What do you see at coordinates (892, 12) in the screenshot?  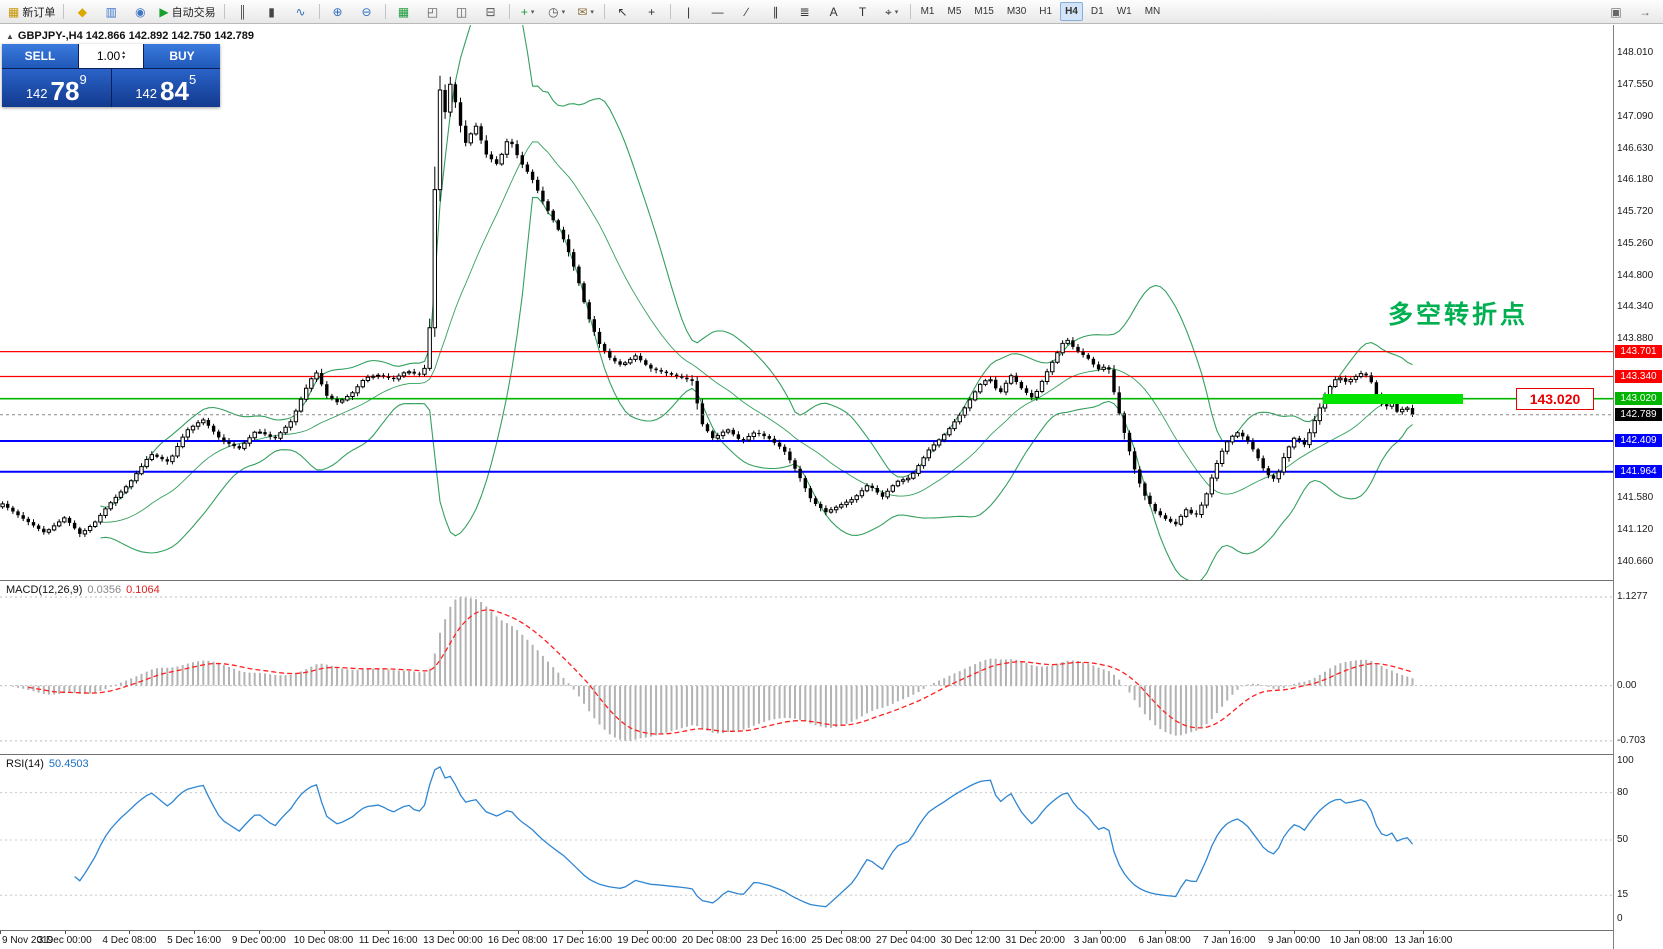 I see `arrows-button: ⌖ ▾` at bounding box center [892, 12].